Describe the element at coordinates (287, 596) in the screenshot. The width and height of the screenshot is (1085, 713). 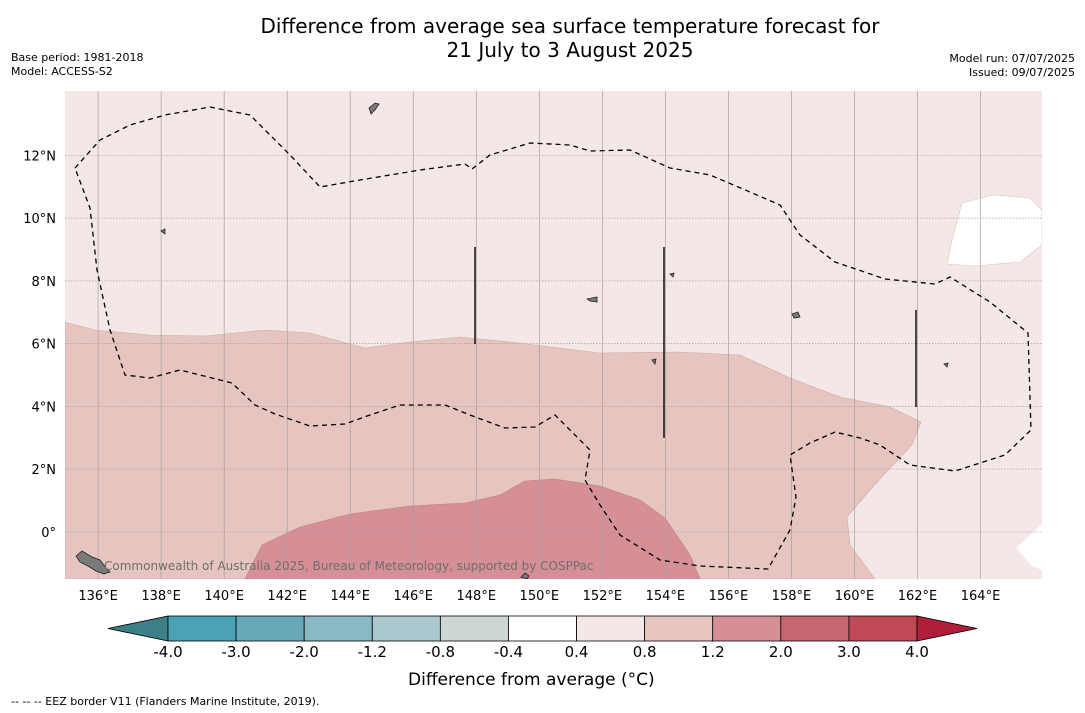
I see `longitude-label: 142°E` at that location.